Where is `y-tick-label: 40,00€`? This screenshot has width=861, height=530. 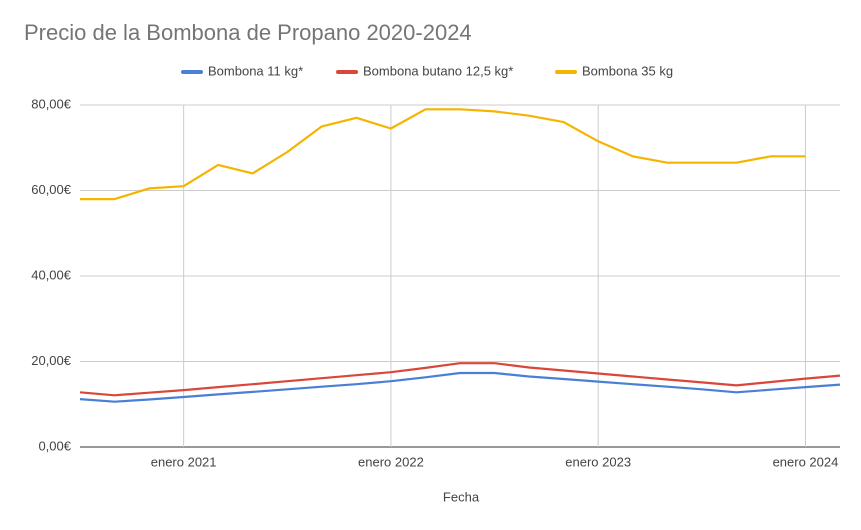 y-tick-label: 40,00€ is located at coordinates (51, 274).